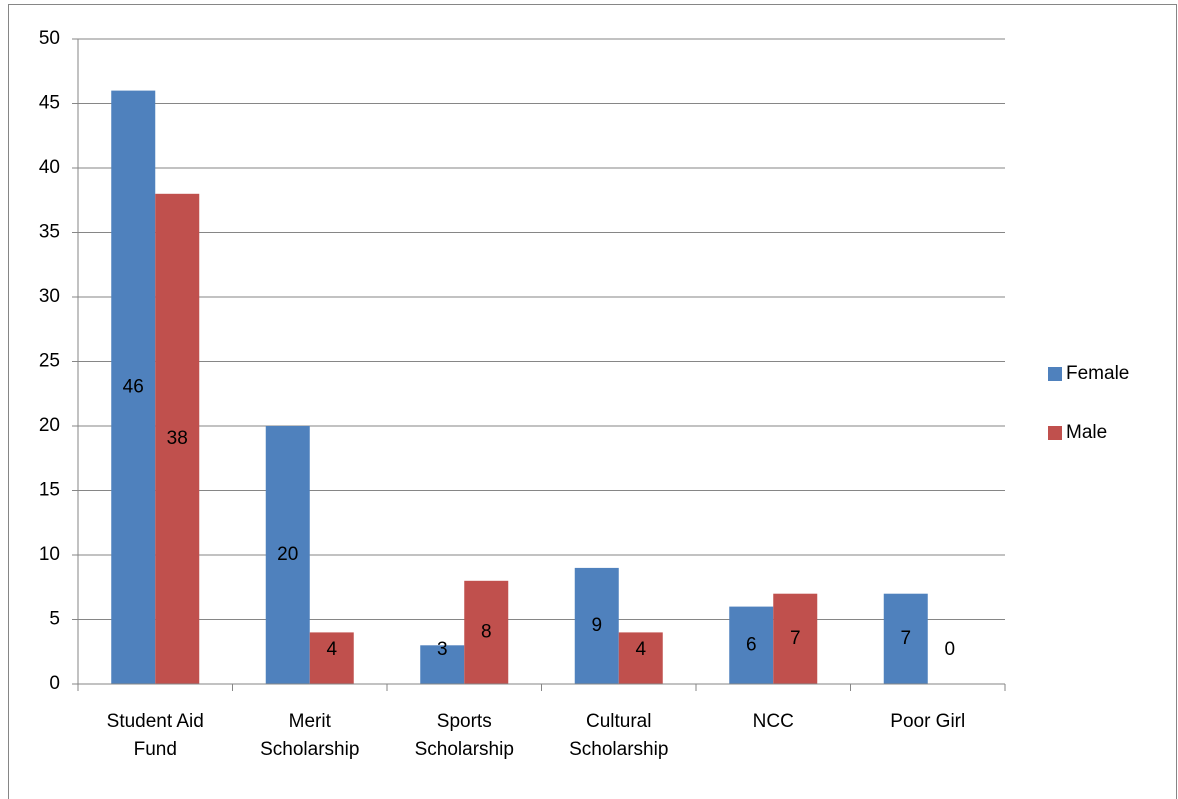 Image resolution: width=1178 pixels, height=799 pixels. Describe the element at coordinates (49, 425) in the screenshot. I see `y-tick-label: 20` at that location.